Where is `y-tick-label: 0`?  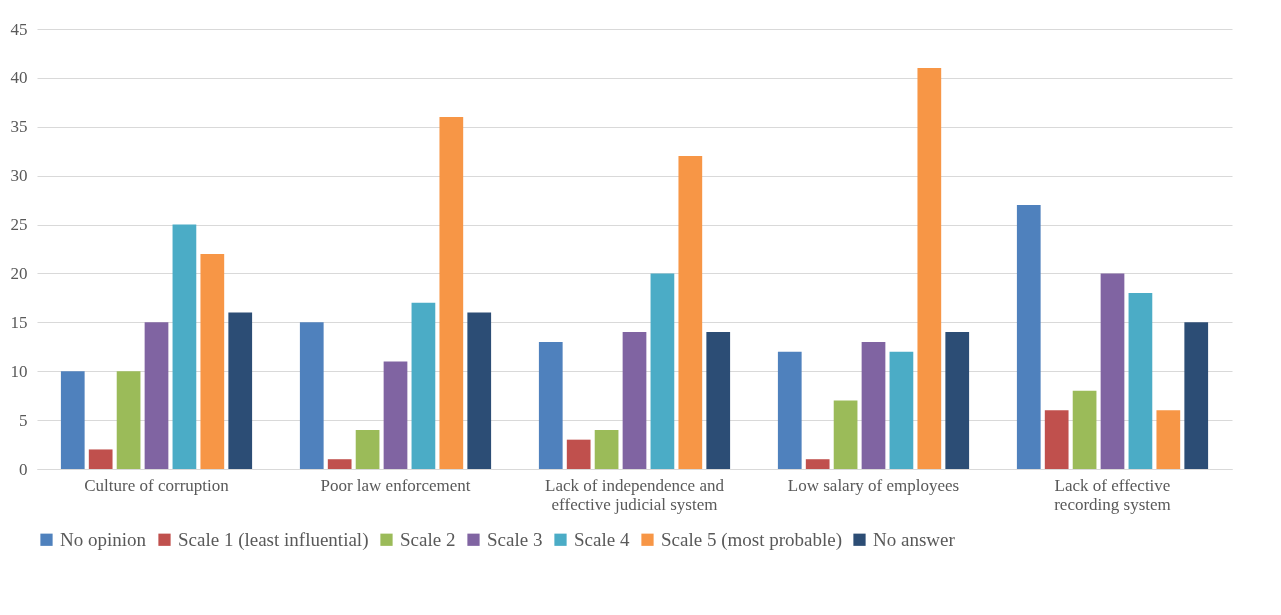 y-tick-label: 0 is located at coordinates (23, 469).